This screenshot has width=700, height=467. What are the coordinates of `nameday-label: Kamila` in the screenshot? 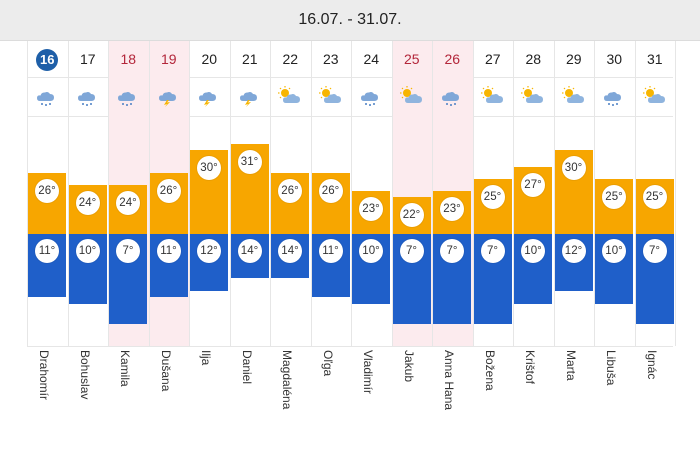 It's located at (125, 368).